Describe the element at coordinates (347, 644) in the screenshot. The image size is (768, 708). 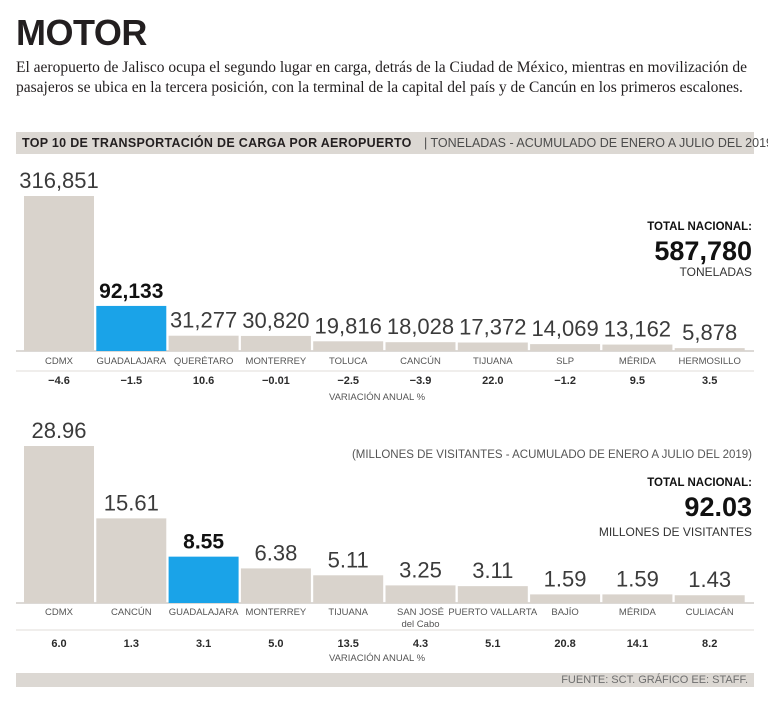
I see `chart2-variation-5: 13.5` at that location.